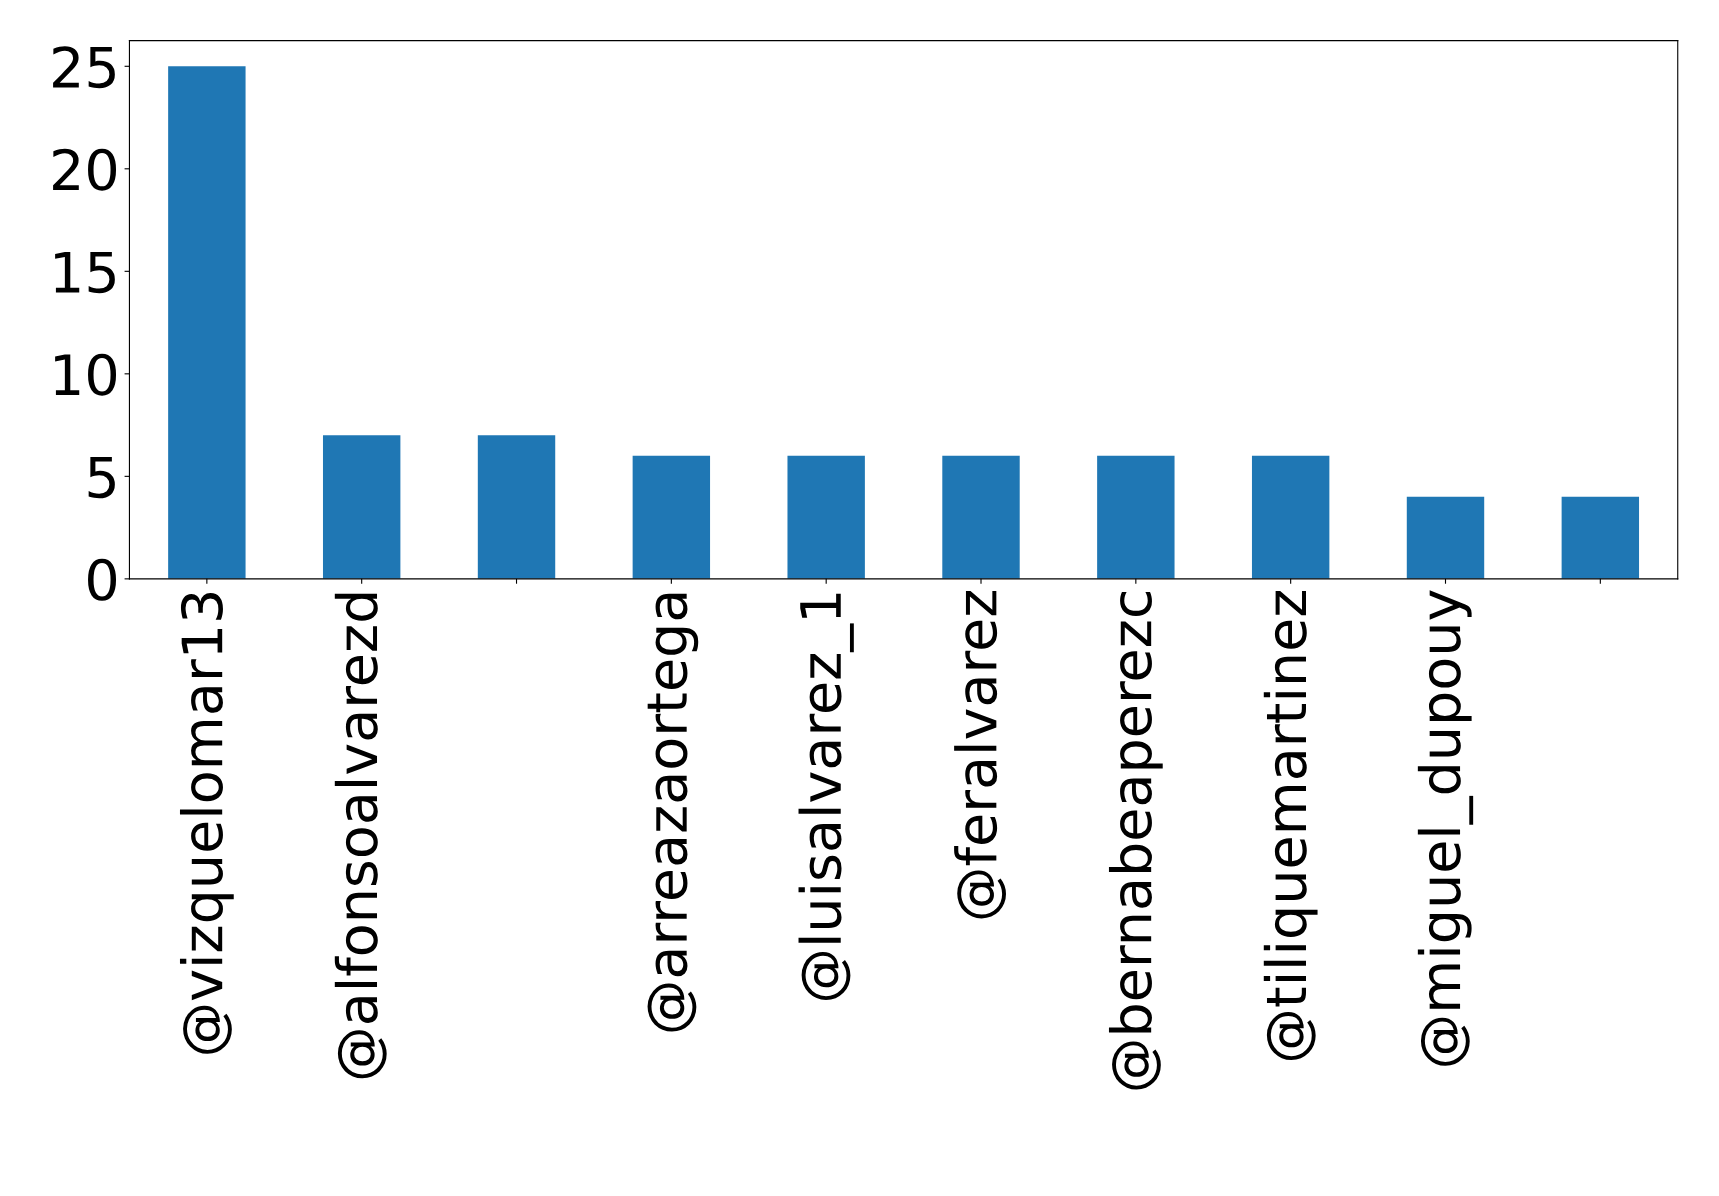 This screenshot has height=1196, width=1719. What do you see at coordinates (360, 836) in the screenshot?
I see `x-tick-label: @alfonsoalvarezd` at bounding box center [360, 836].